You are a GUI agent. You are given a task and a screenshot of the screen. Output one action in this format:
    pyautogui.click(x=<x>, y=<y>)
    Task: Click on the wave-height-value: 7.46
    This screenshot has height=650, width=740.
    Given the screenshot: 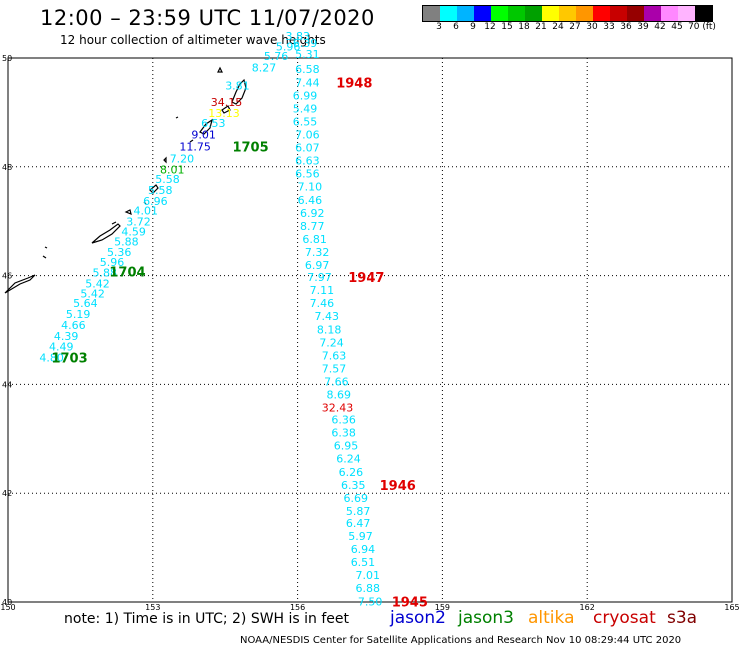 What is the action you would take?
    pyautogui.click(x=322, y=303)
    